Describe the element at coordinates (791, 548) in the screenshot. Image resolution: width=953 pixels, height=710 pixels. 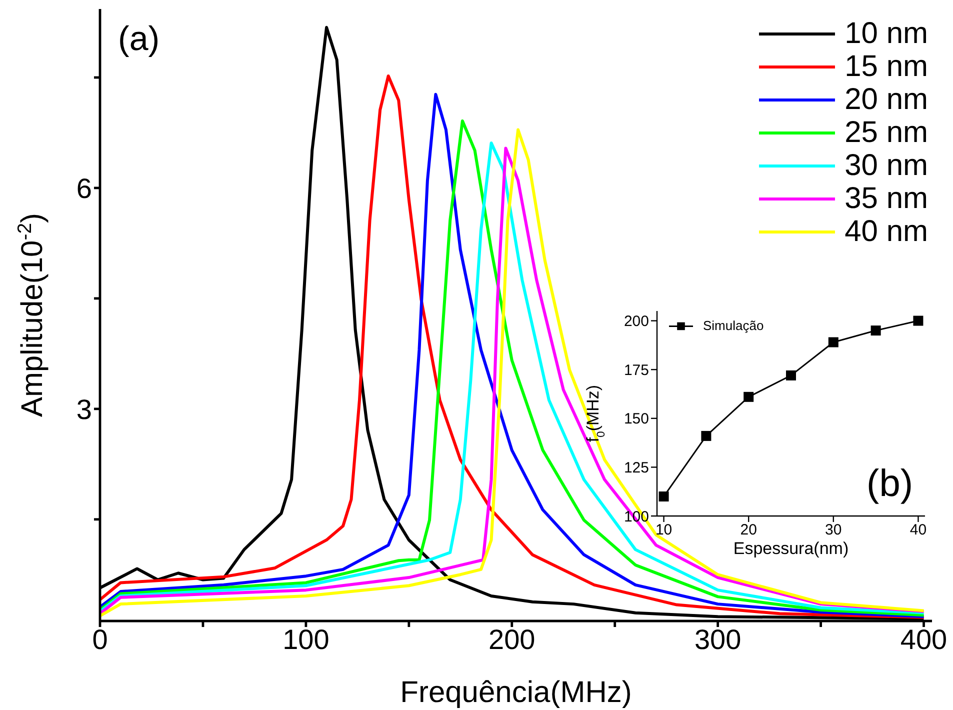
I see `x-axis-title: Espessura(nm)` at that location.